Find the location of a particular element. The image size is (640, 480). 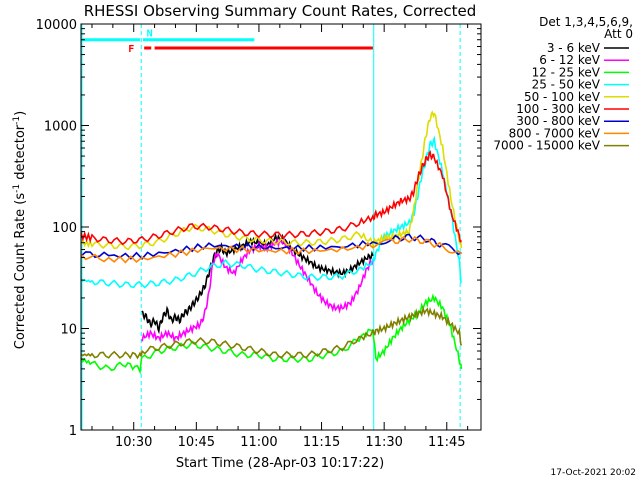

x-tick-label: 11:15 is located at coordinates (321, 442).